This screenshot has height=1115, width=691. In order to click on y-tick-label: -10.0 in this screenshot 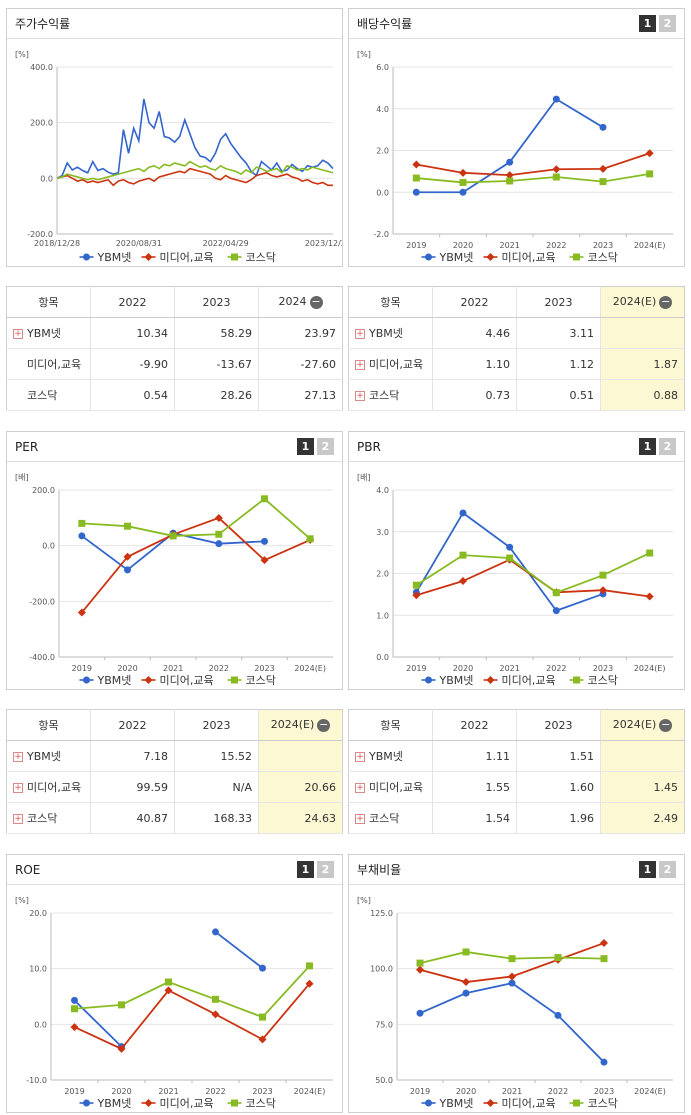, I will do `click(36, 1080)`.